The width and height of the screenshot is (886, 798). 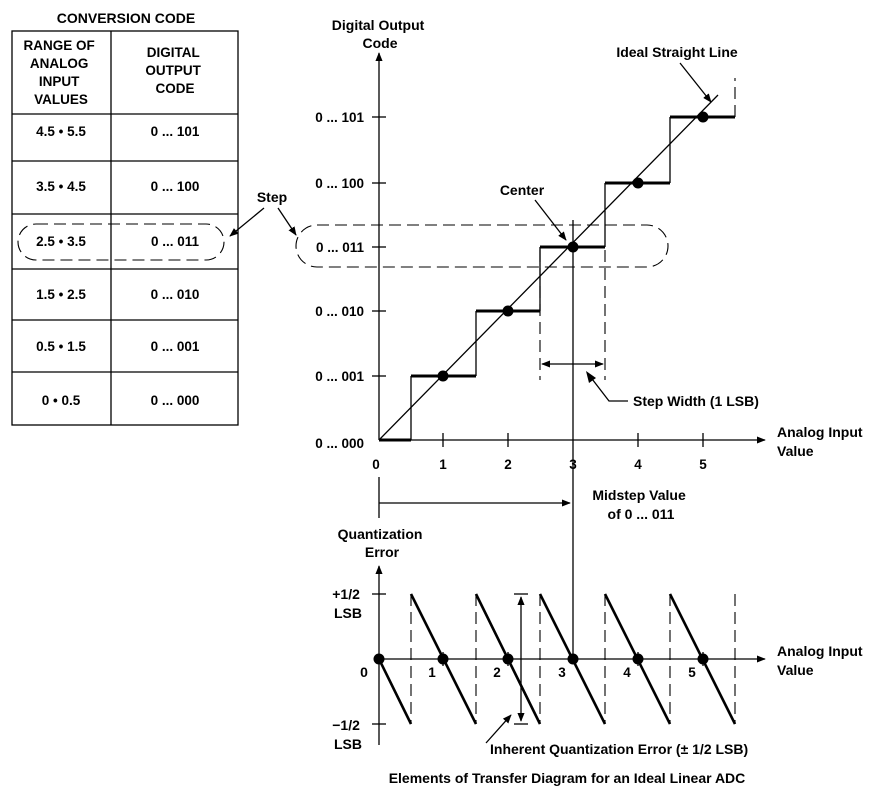 I want to click on y-tick-label: 0 ... 000, so click(x=339, y=443).